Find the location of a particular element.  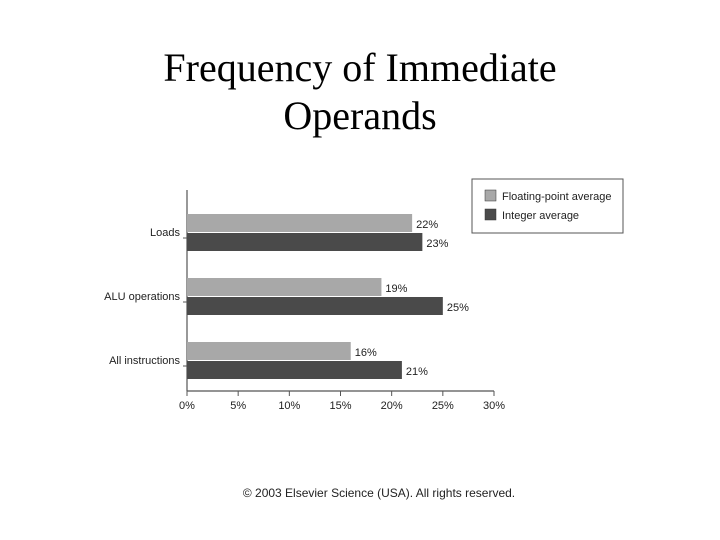

bar-value-label: 25% is located at coordinates (458, 308).